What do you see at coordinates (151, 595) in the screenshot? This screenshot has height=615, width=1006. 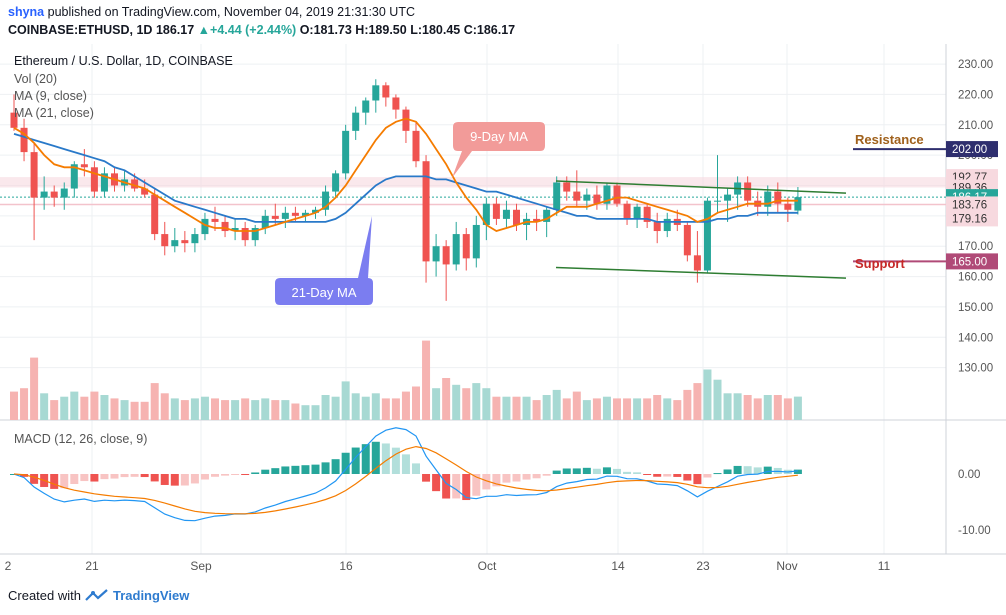 I see `tradingview-brand: TradingView` at bounding box center [151, 595].